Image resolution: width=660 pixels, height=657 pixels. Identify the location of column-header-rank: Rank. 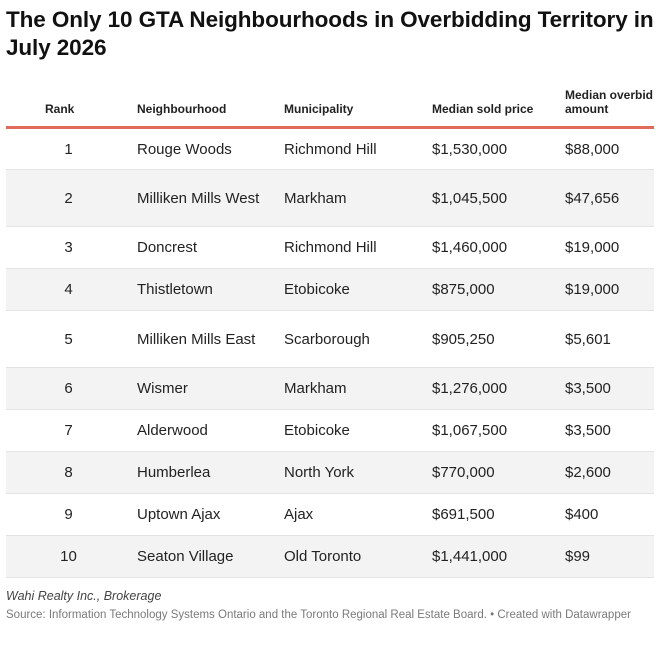
(60, 109).